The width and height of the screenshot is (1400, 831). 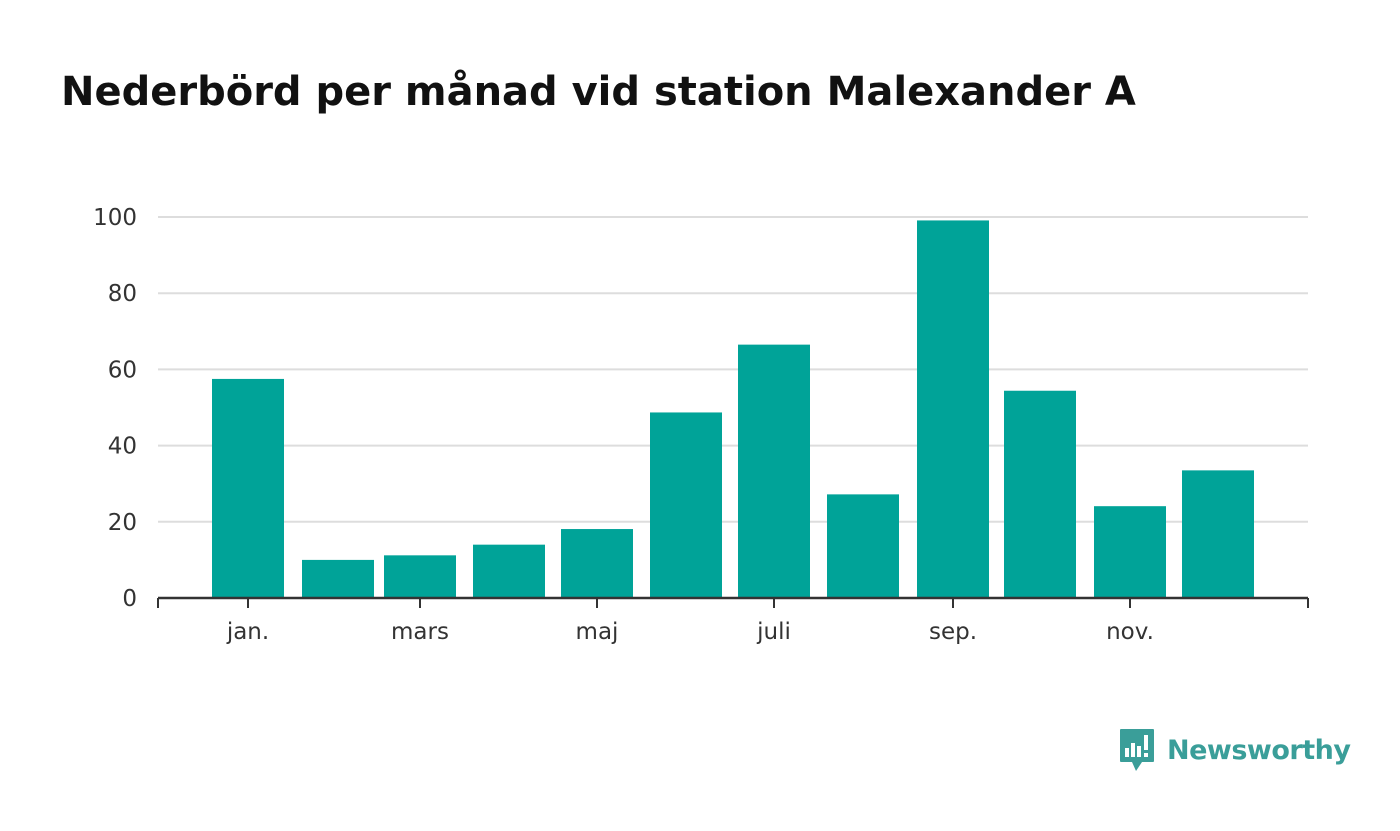 I want to click on bar-sep, so click(x=953, y=409).